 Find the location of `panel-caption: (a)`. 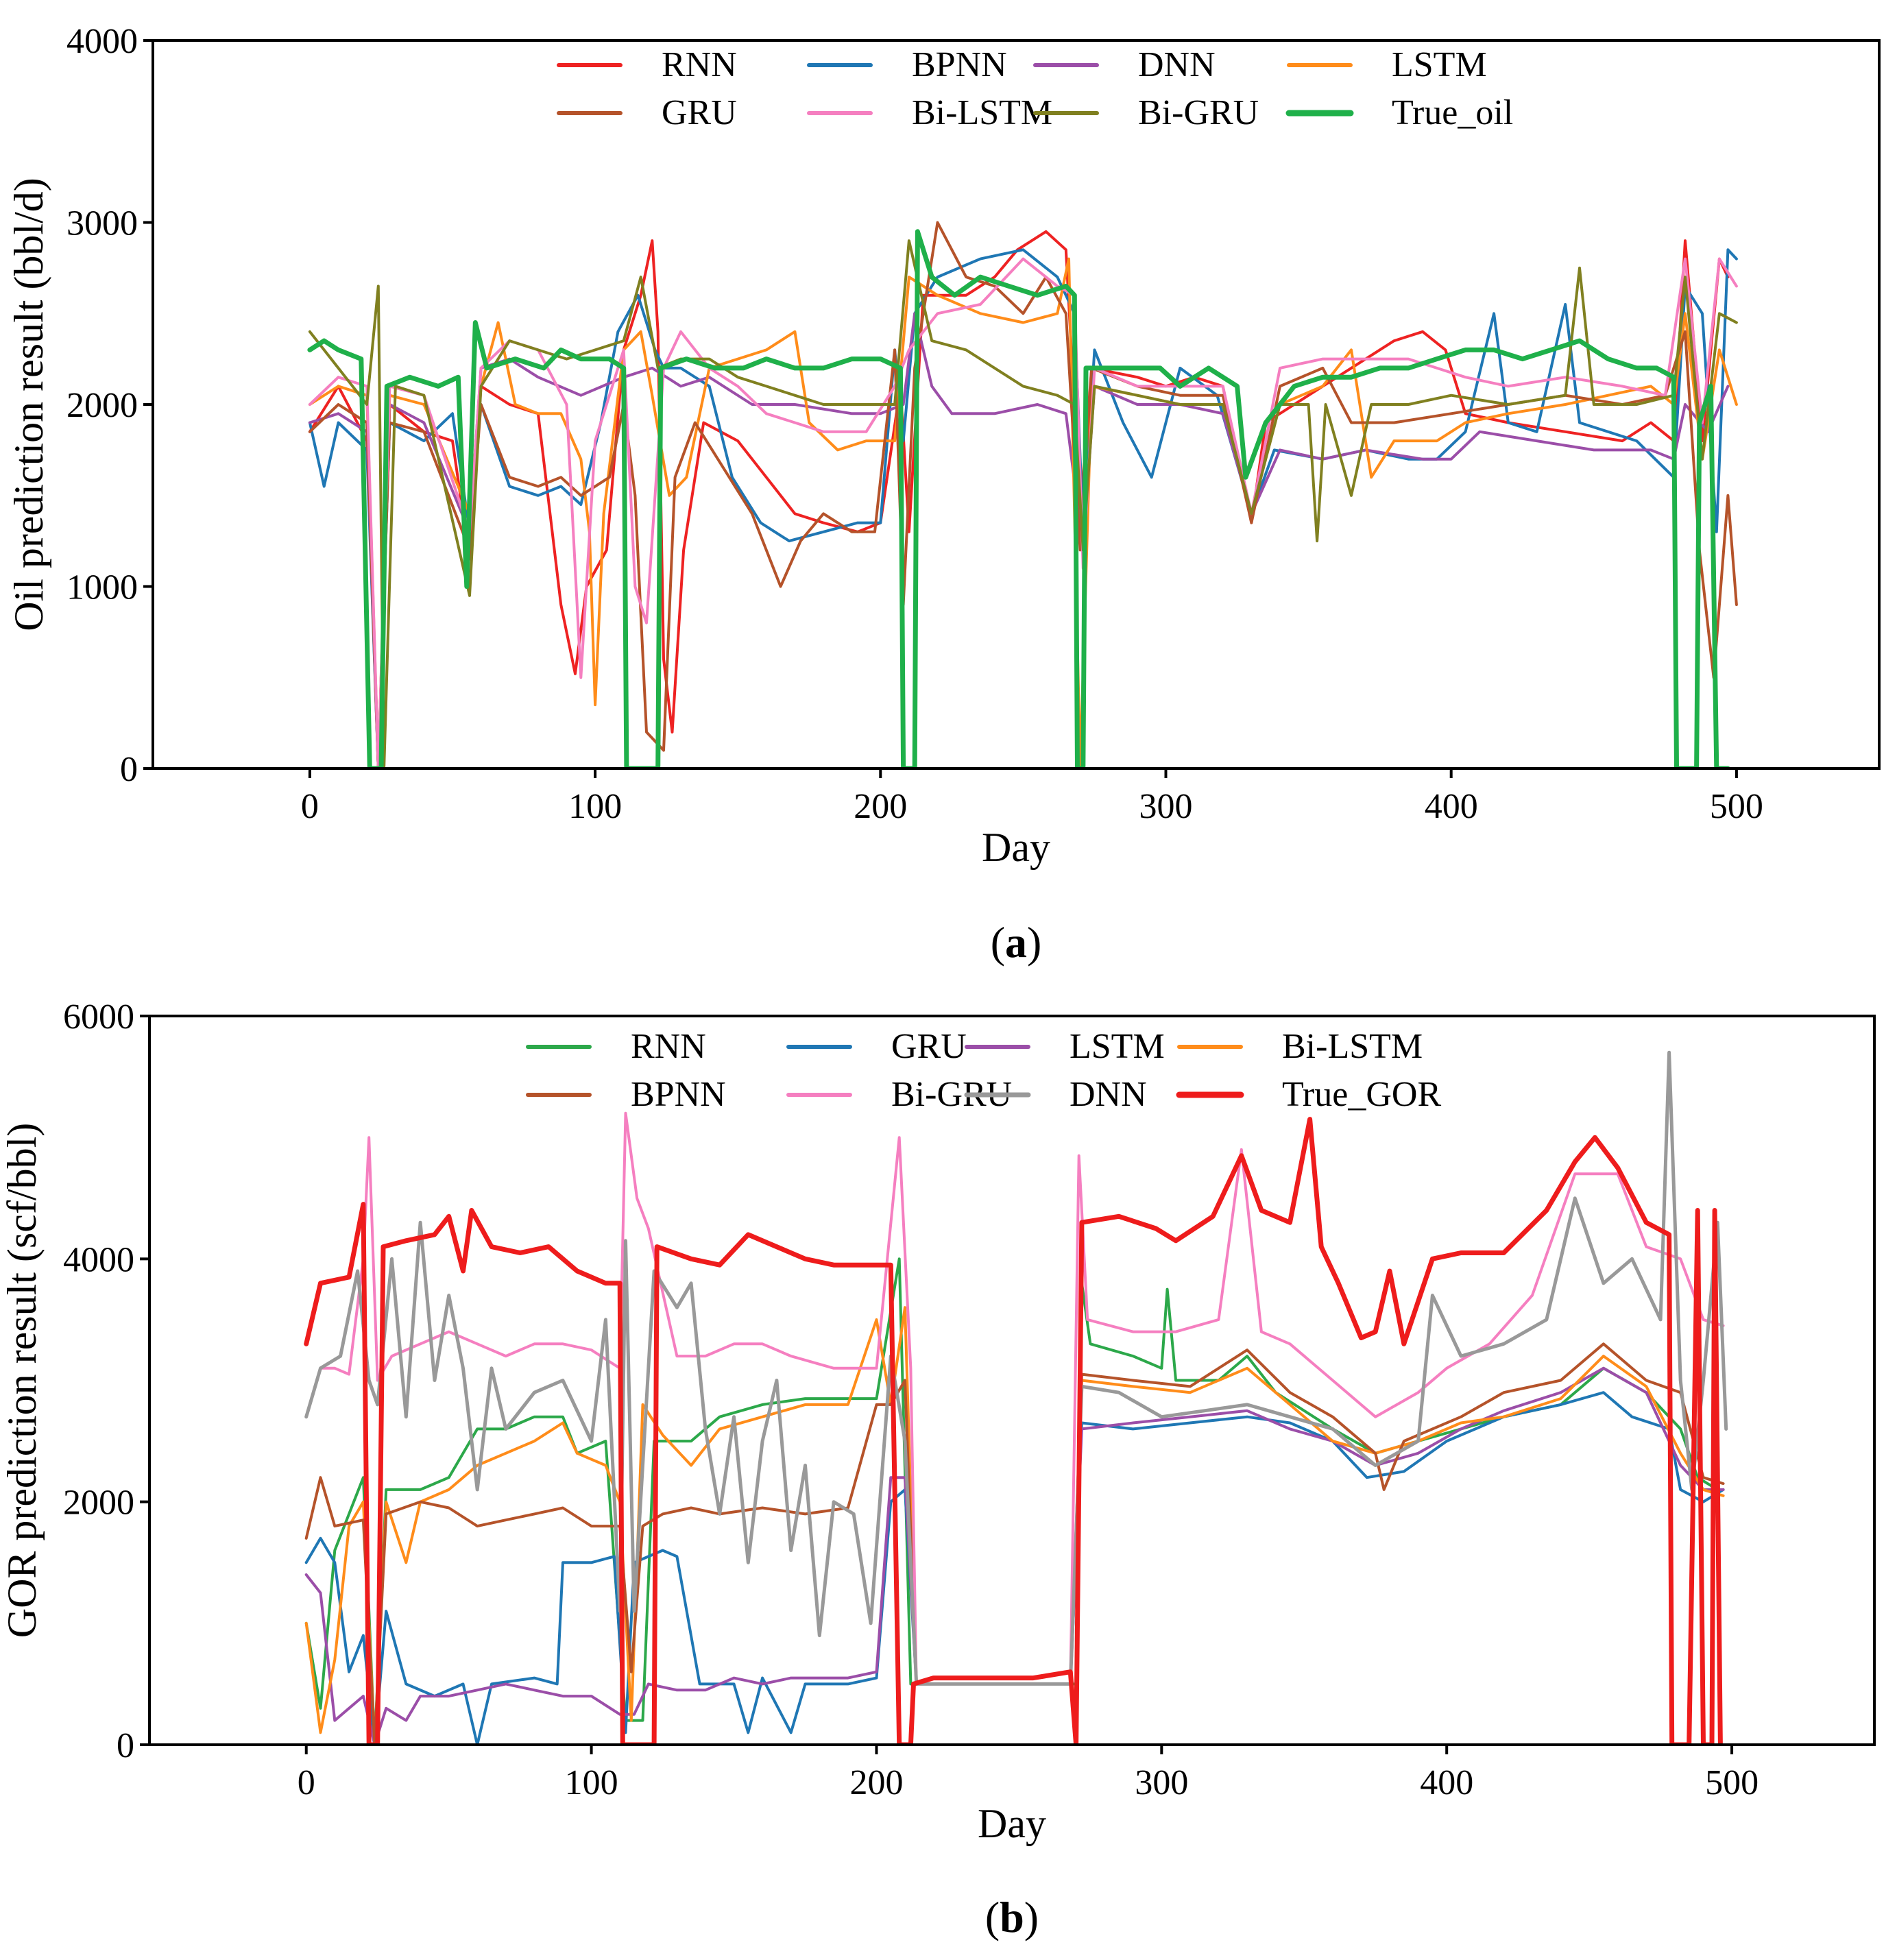

panel-caption: (a) is located at coordinates (1016, 942).